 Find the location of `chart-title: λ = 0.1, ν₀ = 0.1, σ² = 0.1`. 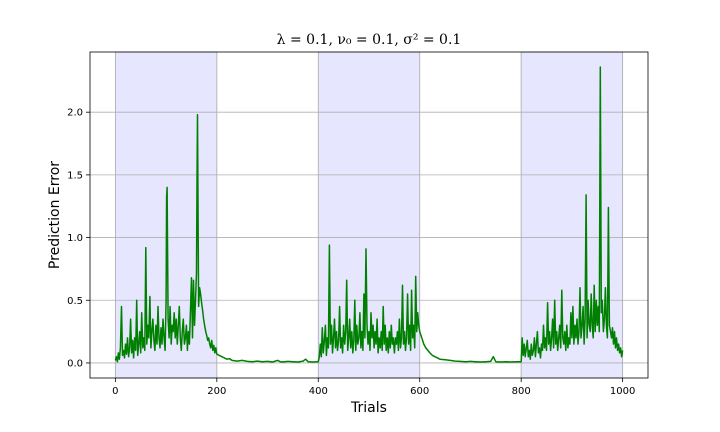

chart-title: λ = 0.1, ν₀ = 0.1, σ² = 0.1 is located at coordinates (369, 40).